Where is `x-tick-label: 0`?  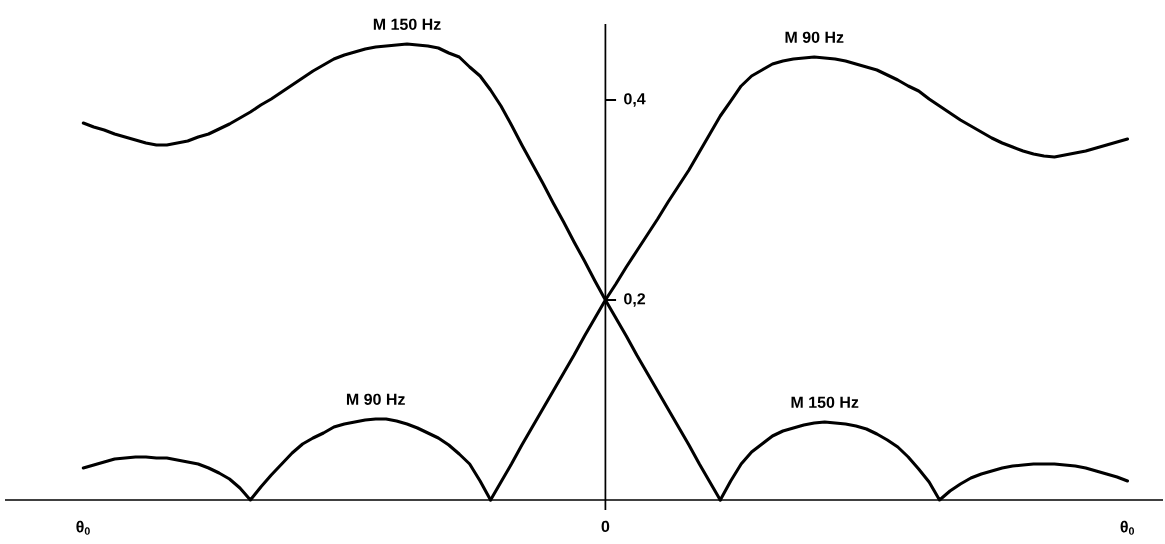 x-tick-label: 0 is located at coordinates (605, 526).